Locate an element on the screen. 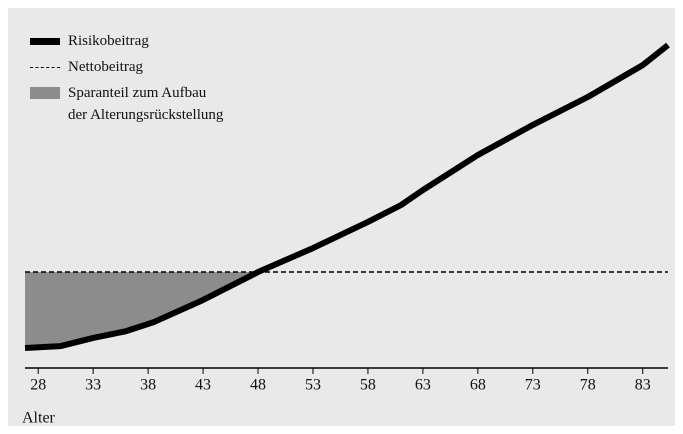 Image resolution: width=683 pixels, height=434 pixels. x-tick-label: 68 is located at coordinates (478, 385).